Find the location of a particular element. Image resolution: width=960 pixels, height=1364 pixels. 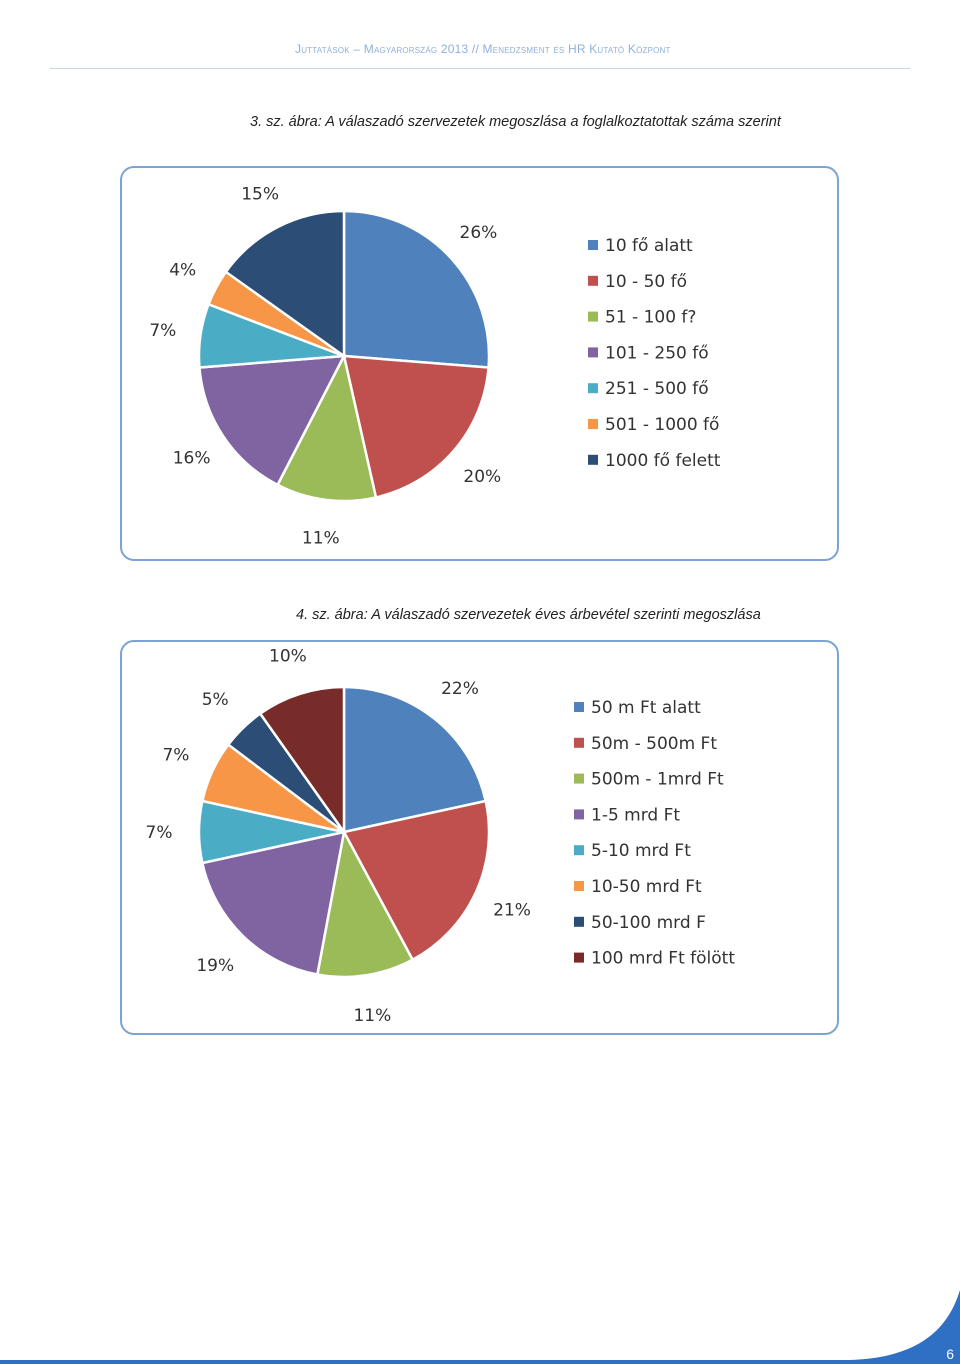

slice-label-5: 7% is located at coordinates (175, 756).